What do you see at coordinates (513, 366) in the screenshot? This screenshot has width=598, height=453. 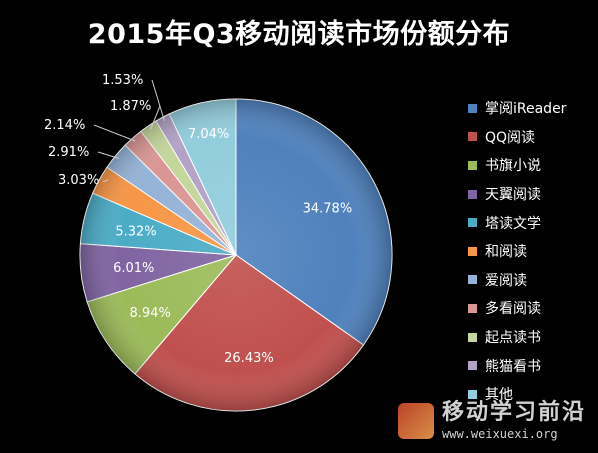 I see `legend-label: 熊猫看书` at bounding box center [513, 366].